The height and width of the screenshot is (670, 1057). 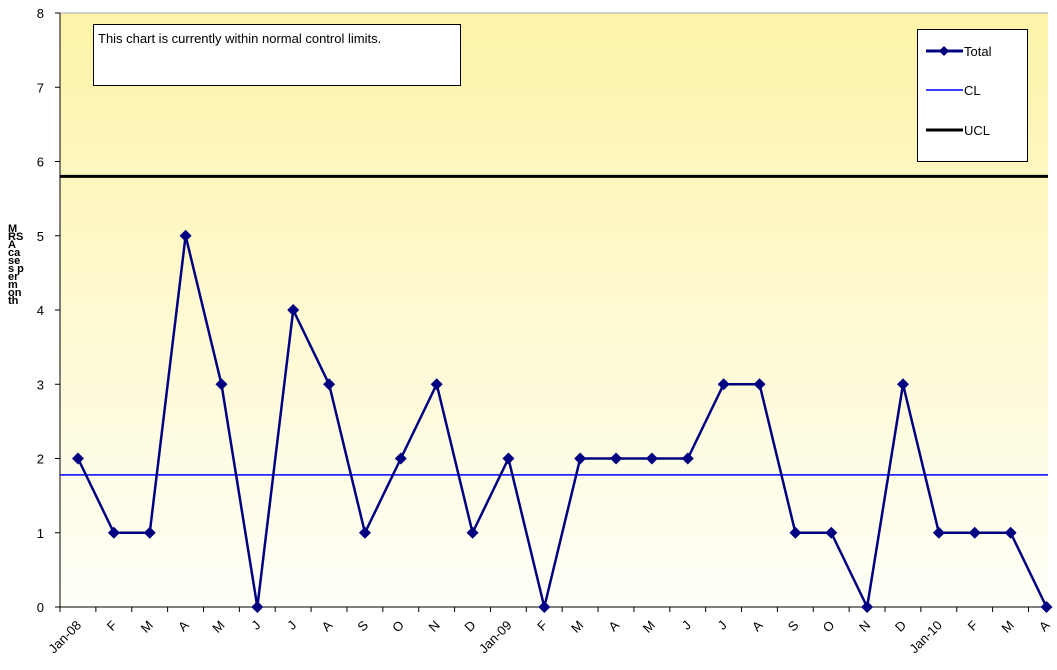 I want to click on legend-item-total: Total, so click(x=958, y=51).